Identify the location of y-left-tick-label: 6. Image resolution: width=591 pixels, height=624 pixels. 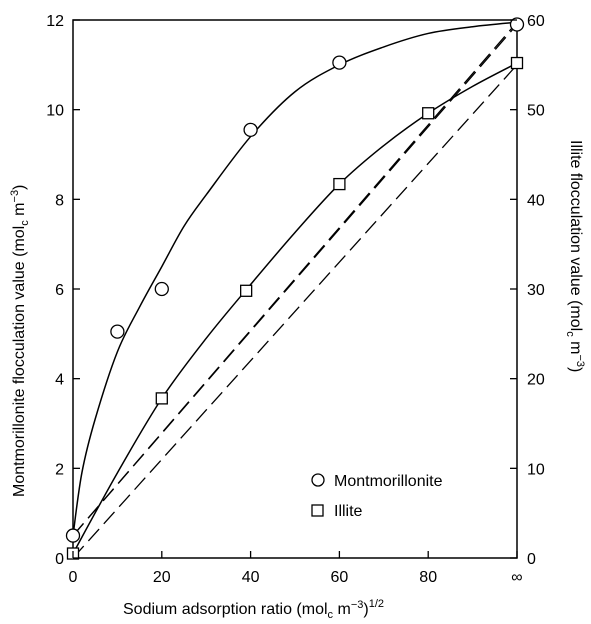
(59, 290).